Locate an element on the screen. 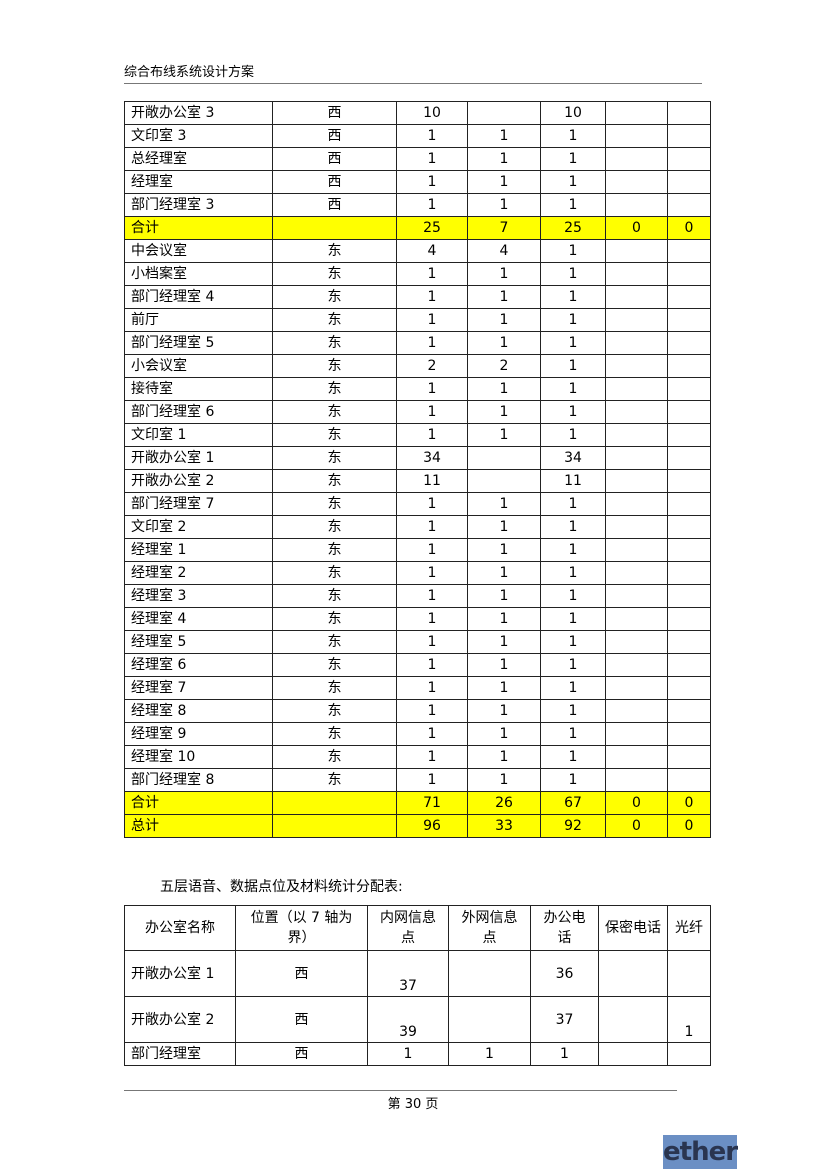  table-cell: 部门经理室 6 is located at coordinates (198, 412).